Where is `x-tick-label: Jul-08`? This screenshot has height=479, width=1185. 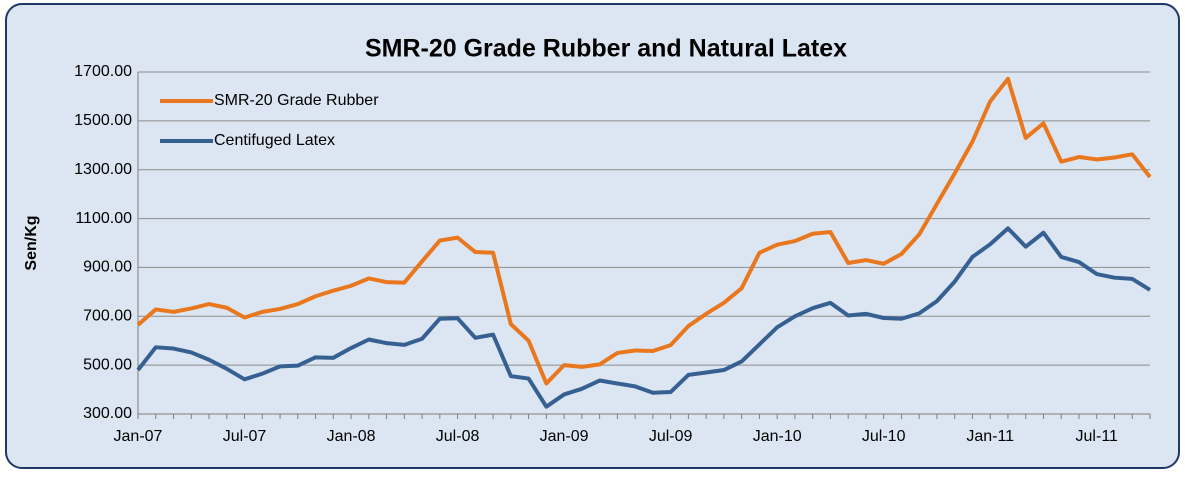 x-tick-label: Jul-08 is located at coordinates (458, 436).